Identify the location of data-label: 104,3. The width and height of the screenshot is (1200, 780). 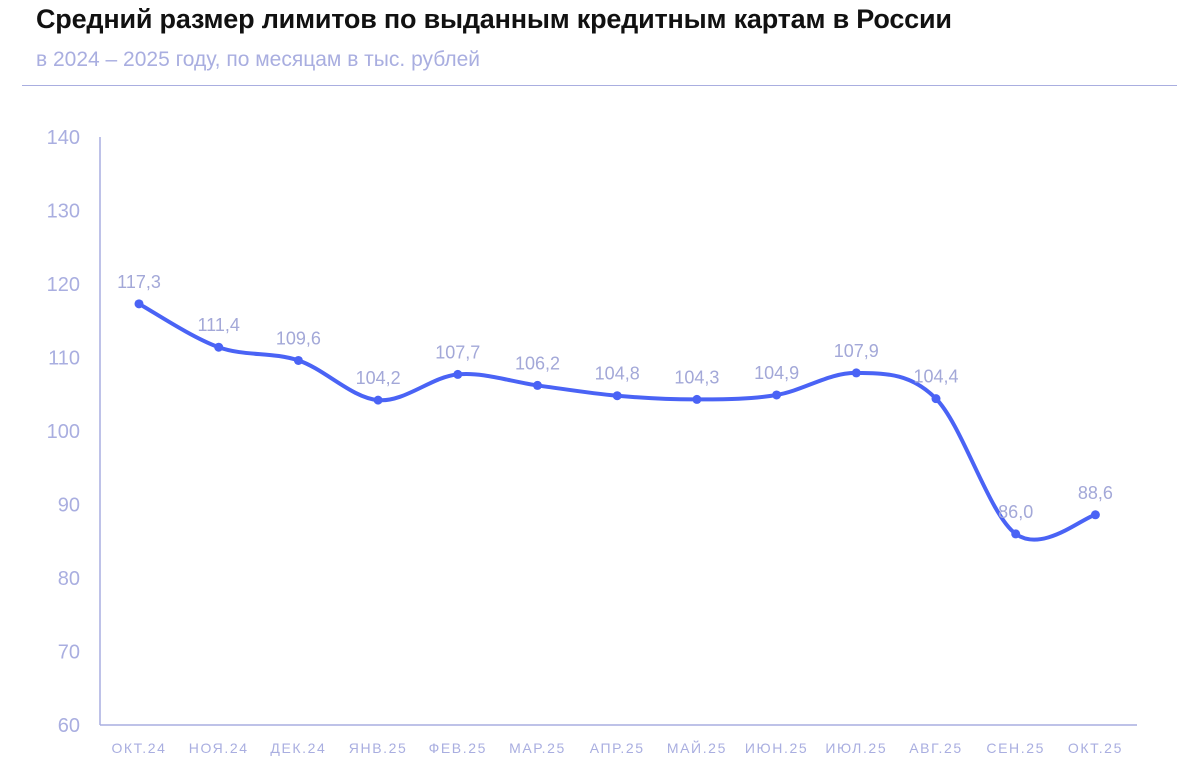
(696, 377).